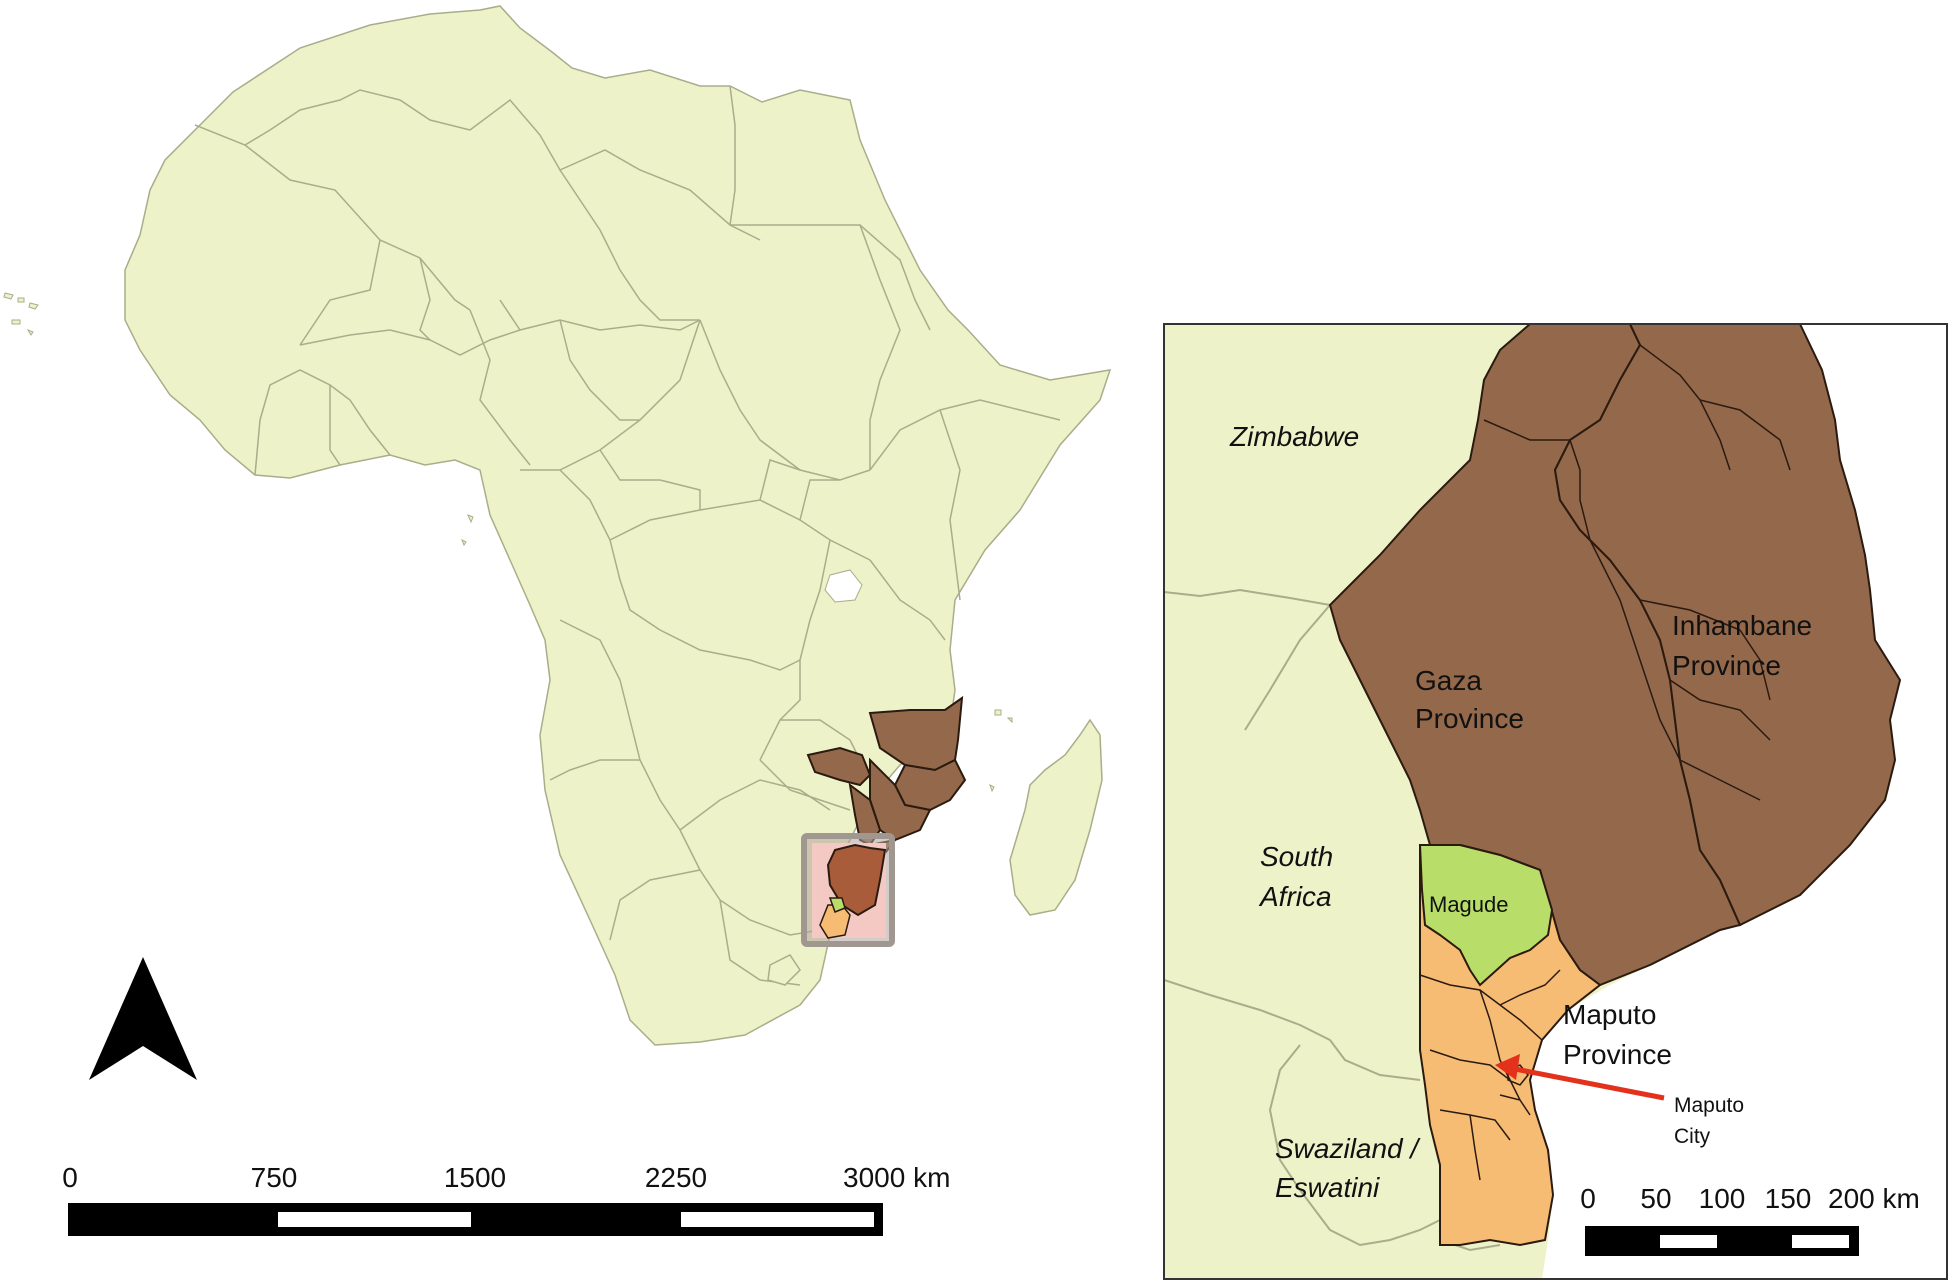 Image resolution: width=1949 pixels, height=1282 pixels. What do you see at coordinates (1750, 1219) in the screenshot?
I see `inset-scale-bar: 0 50 100 150 200 km` at bounding box center [1750, 1219].